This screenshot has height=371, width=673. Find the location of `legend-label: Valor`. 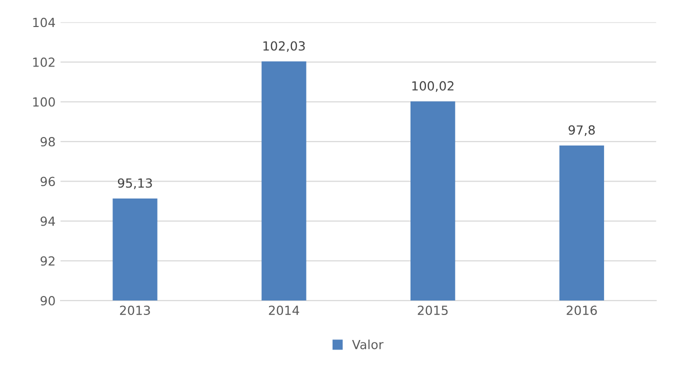

legend-label: Valor is located at coordinates (368, 345).